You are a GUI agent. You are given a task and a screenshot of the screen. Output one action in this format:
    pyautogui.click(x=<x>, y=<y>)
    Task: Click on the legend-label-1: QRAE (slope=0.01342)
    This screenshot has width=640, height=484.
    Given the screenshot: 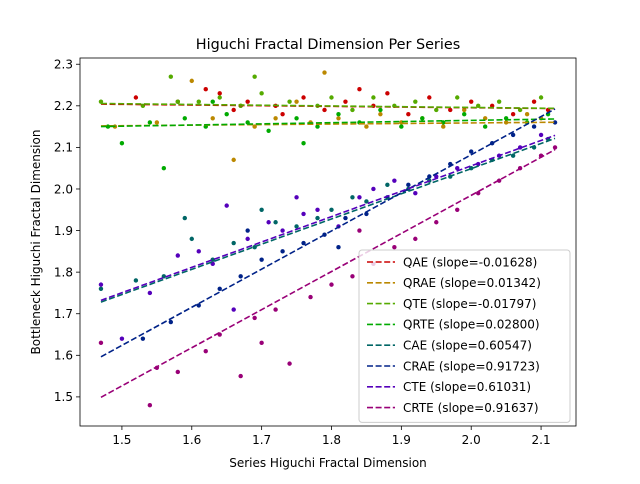 What is the action you would take?
    pyautogui.click(x=472, y=283)
    